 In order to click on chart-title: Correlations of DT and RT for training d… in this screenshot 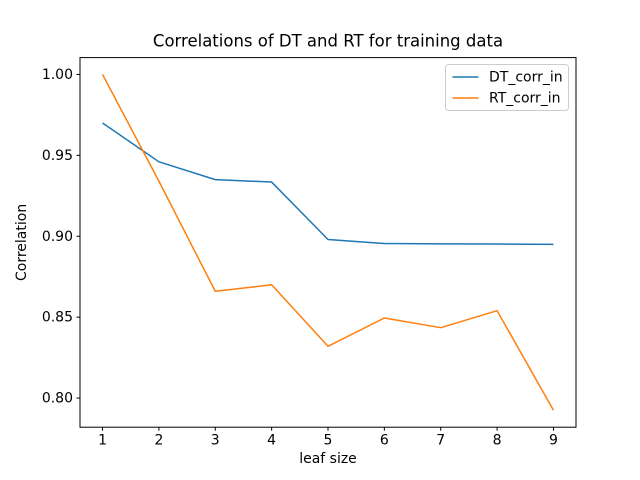, I will do `click(328, 41)`.